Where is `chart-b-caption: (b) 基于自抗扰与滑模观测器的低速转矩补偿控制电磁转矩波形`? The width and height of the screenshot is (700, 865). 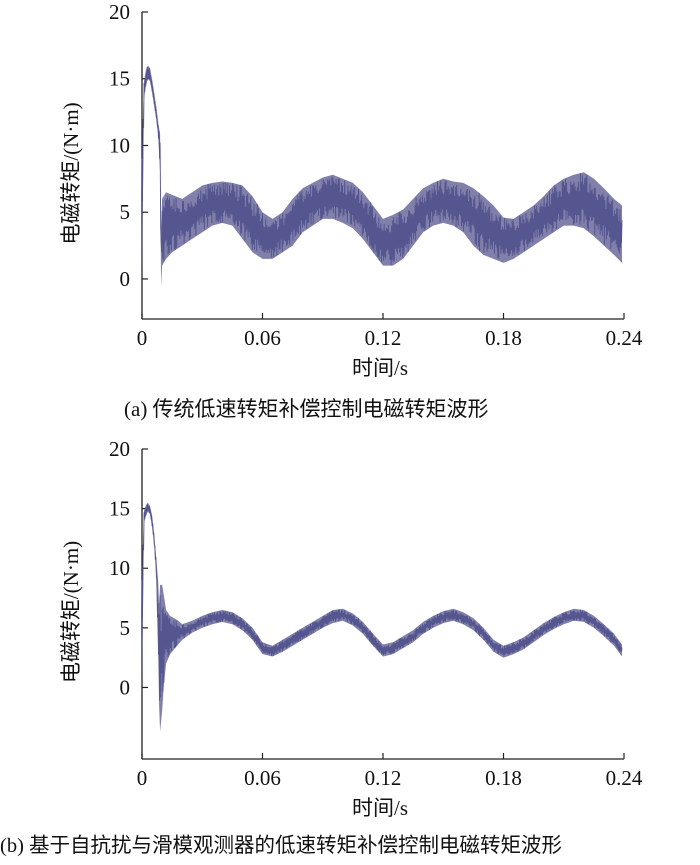 chart-b-caption: (b) 基于自抗扰与滑模观测器的低速转矩补偿控制电磁转矩波形 is located at coordinates (281, 846).